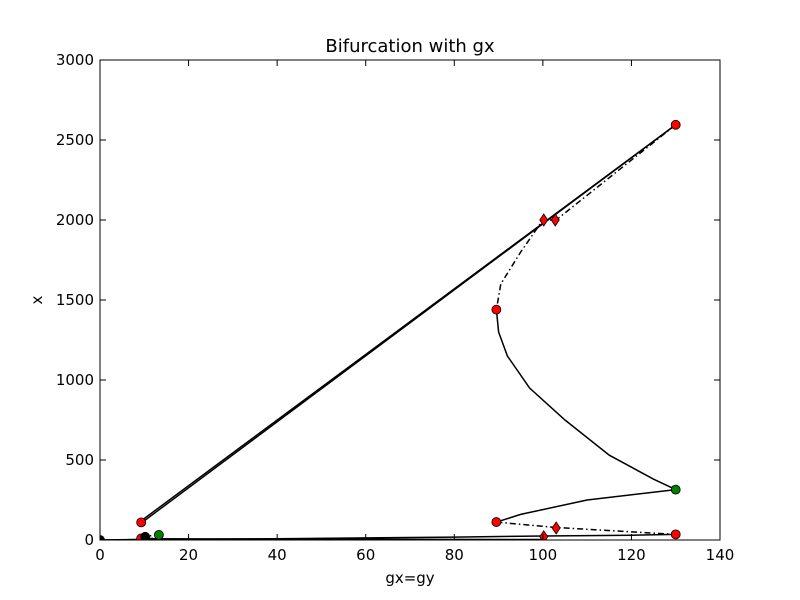 This screenshot has width=800, height=600. I want to click on y-tick-label: 2000, so click(75, 220).